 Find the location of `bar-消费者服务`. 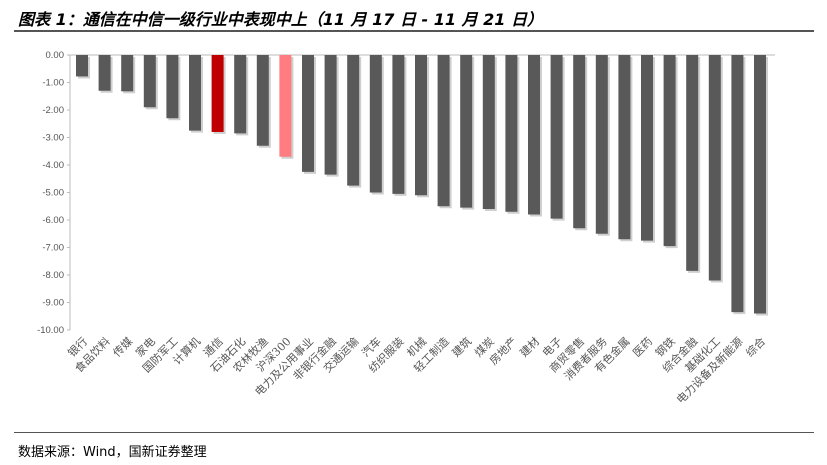

bar-消费者服务 is located at coordinates (601, 144).